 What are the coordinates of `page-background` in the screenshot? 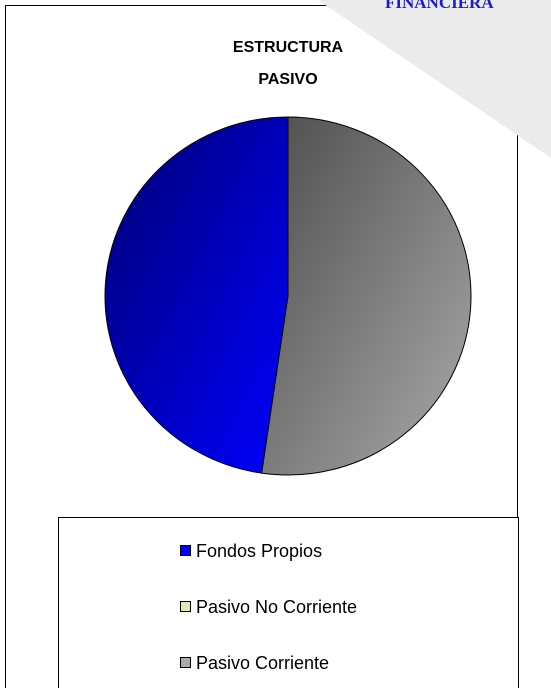 It's located at (434, 79).